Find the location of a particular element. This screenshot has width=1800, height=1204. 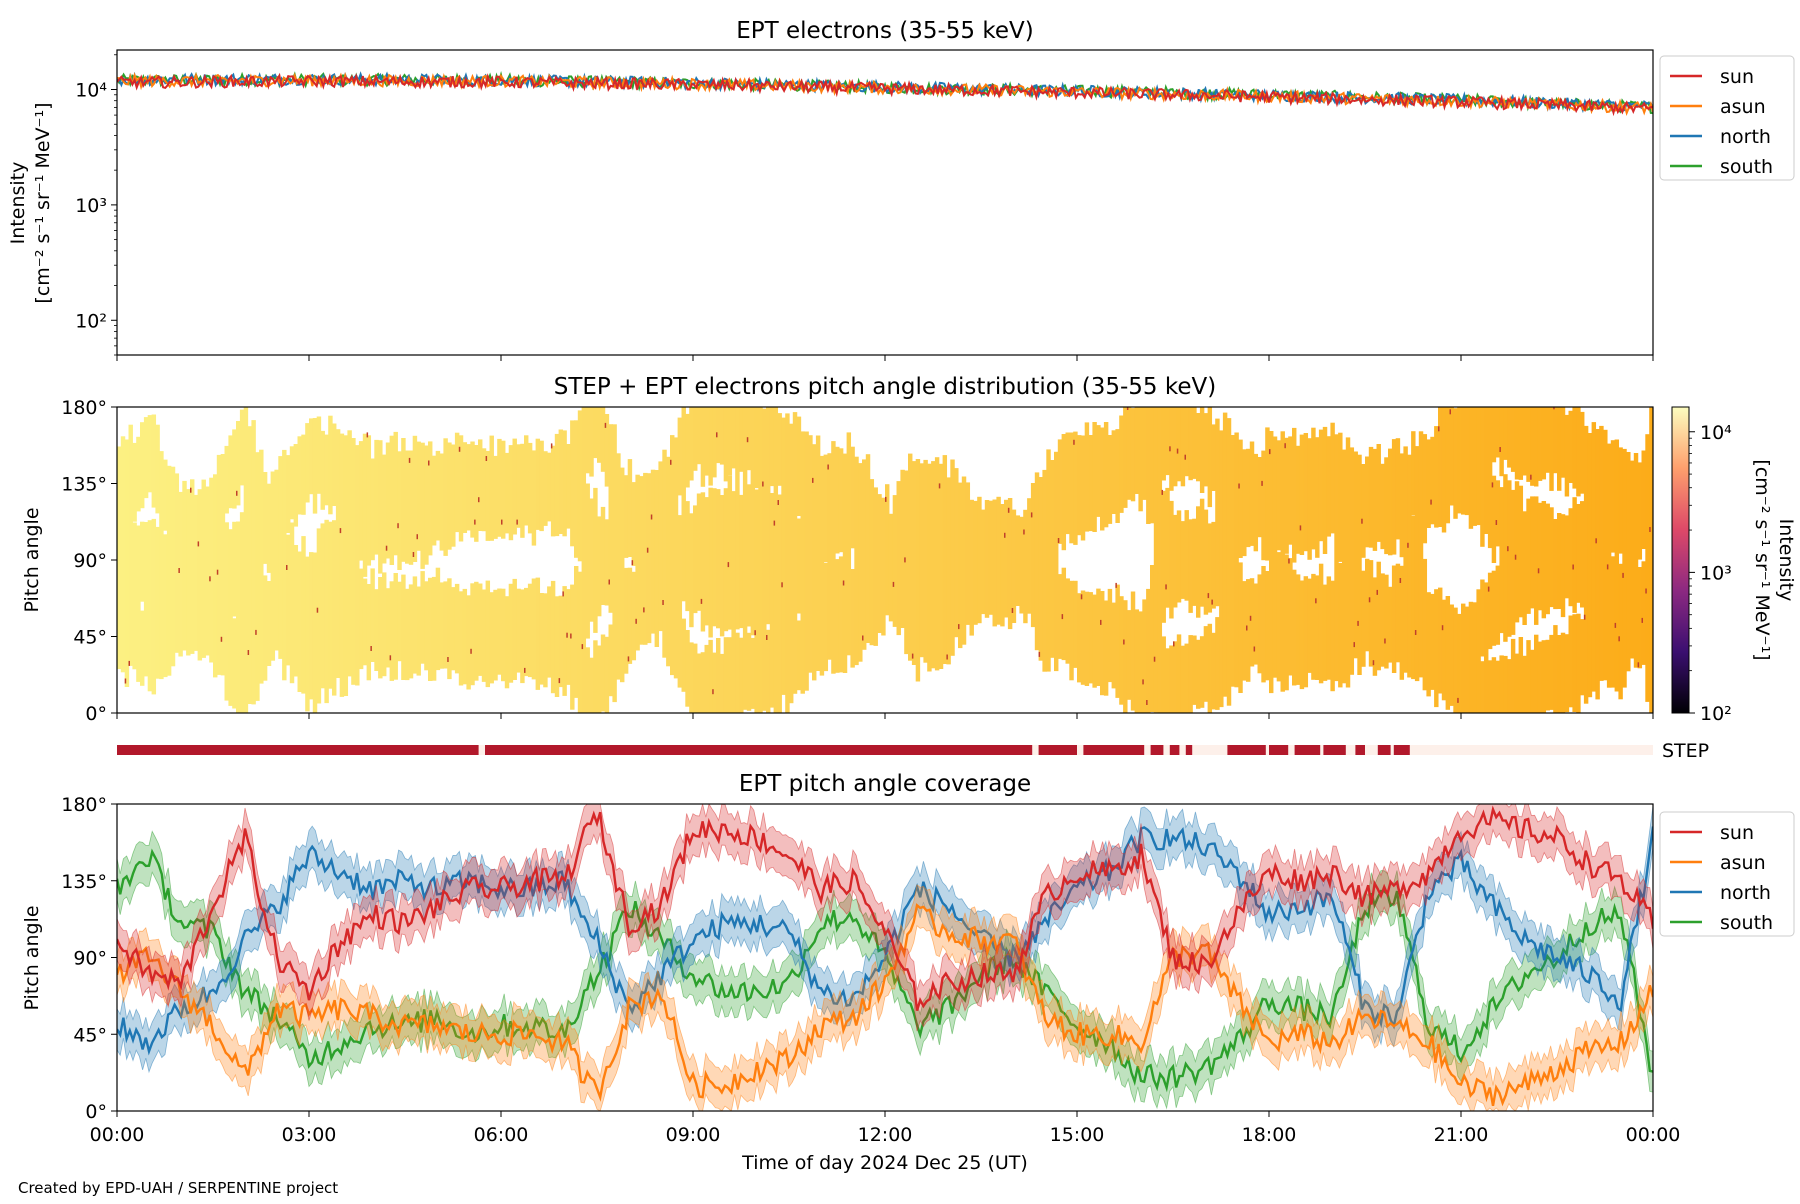

intensity-legend: sun asun north south is located at coordinates (1727, 118).